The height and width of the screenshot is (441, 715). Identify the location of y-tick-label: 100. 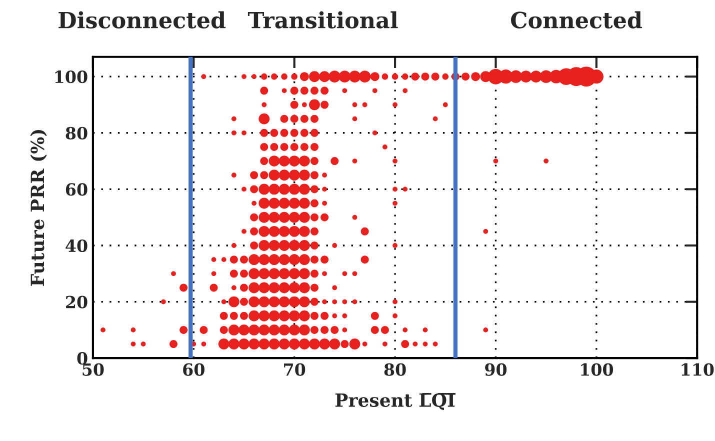
(71, 77).